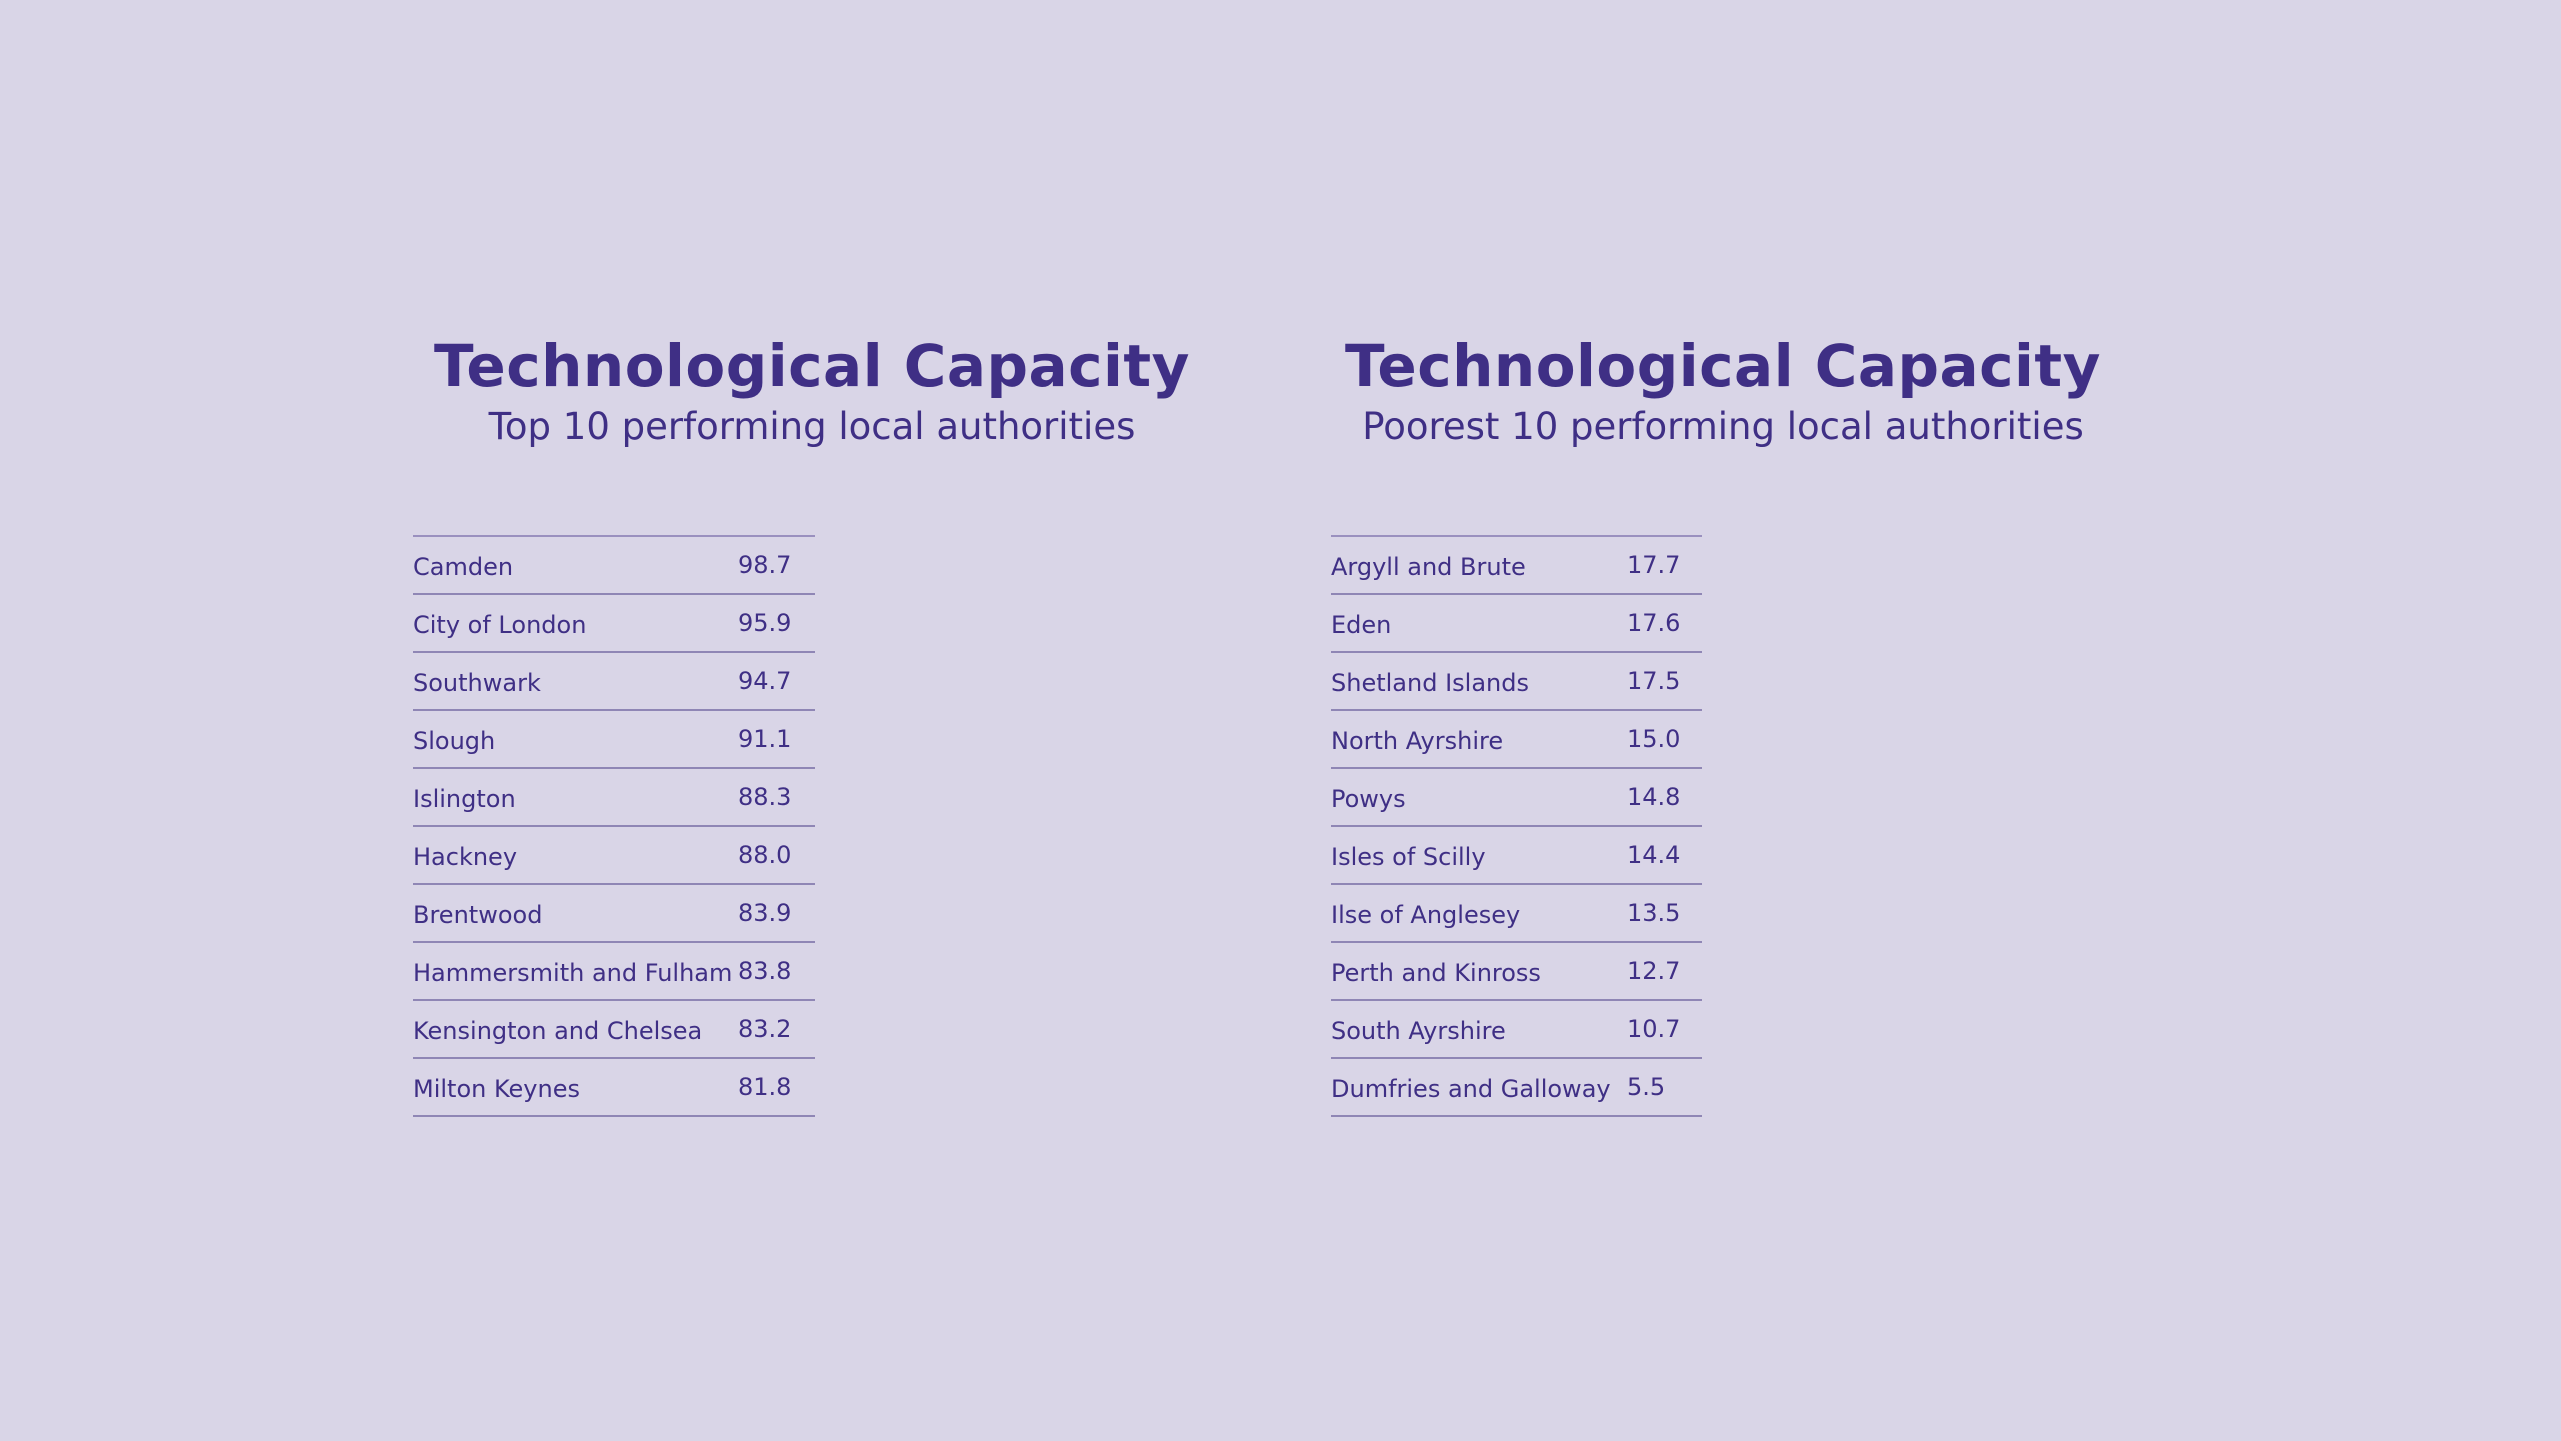 The height and width of the screenshot is (1441, 2561). What do you see at coordinates (463, 567) in the screenshot?
I see `authority-name: Camden` at bounding box center [463, 567].